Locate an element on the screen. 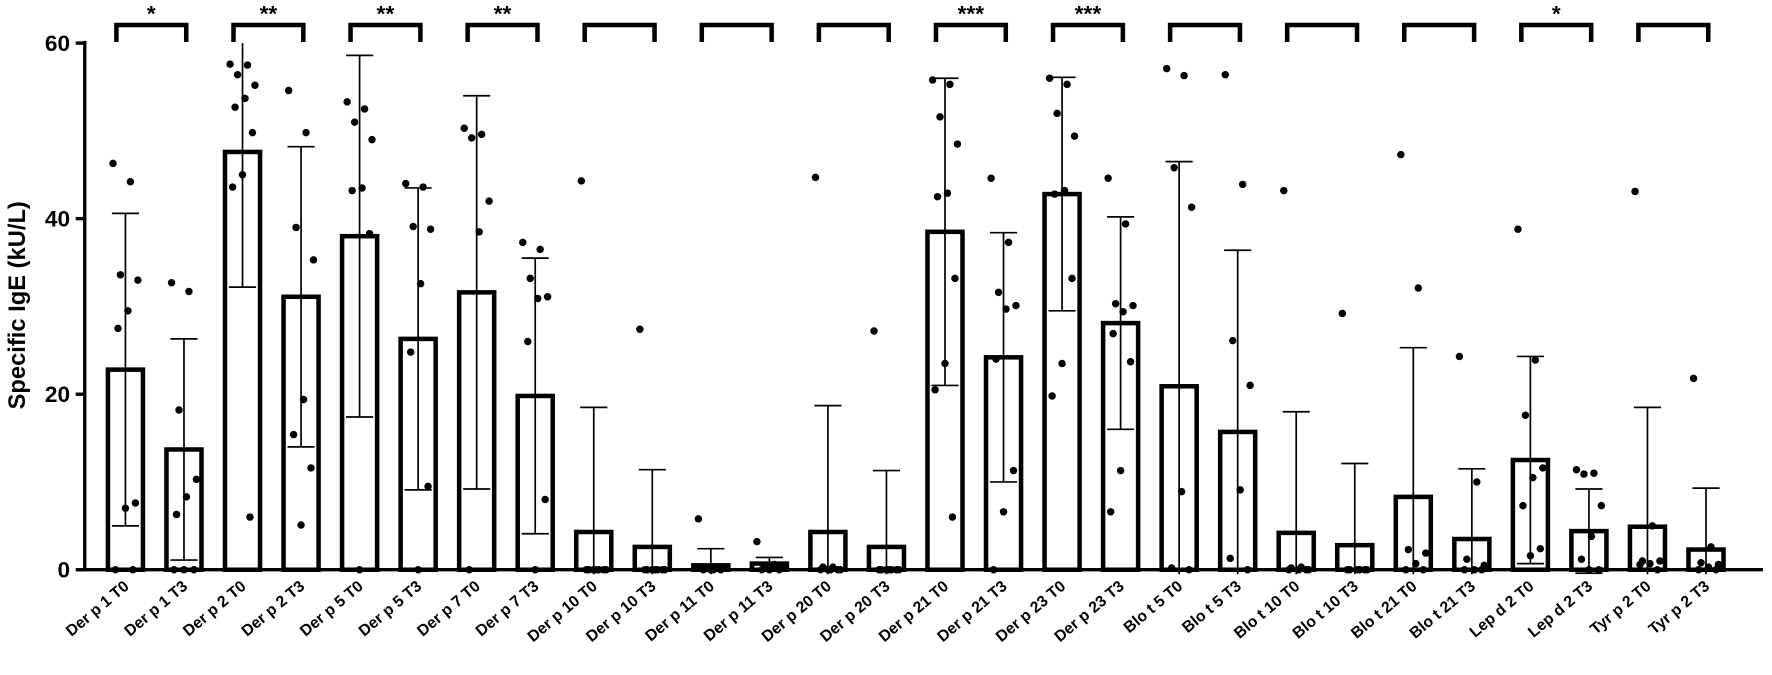 The image size is (1772, 675). x-tick-label: Der p 1 T0 is located at coordinates (98, 609).